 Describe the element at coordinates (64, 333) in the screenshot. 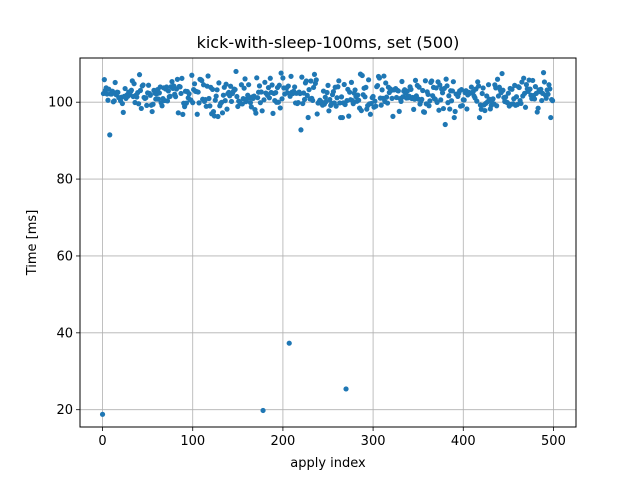

I see `y-tick-label: 40` at that location.